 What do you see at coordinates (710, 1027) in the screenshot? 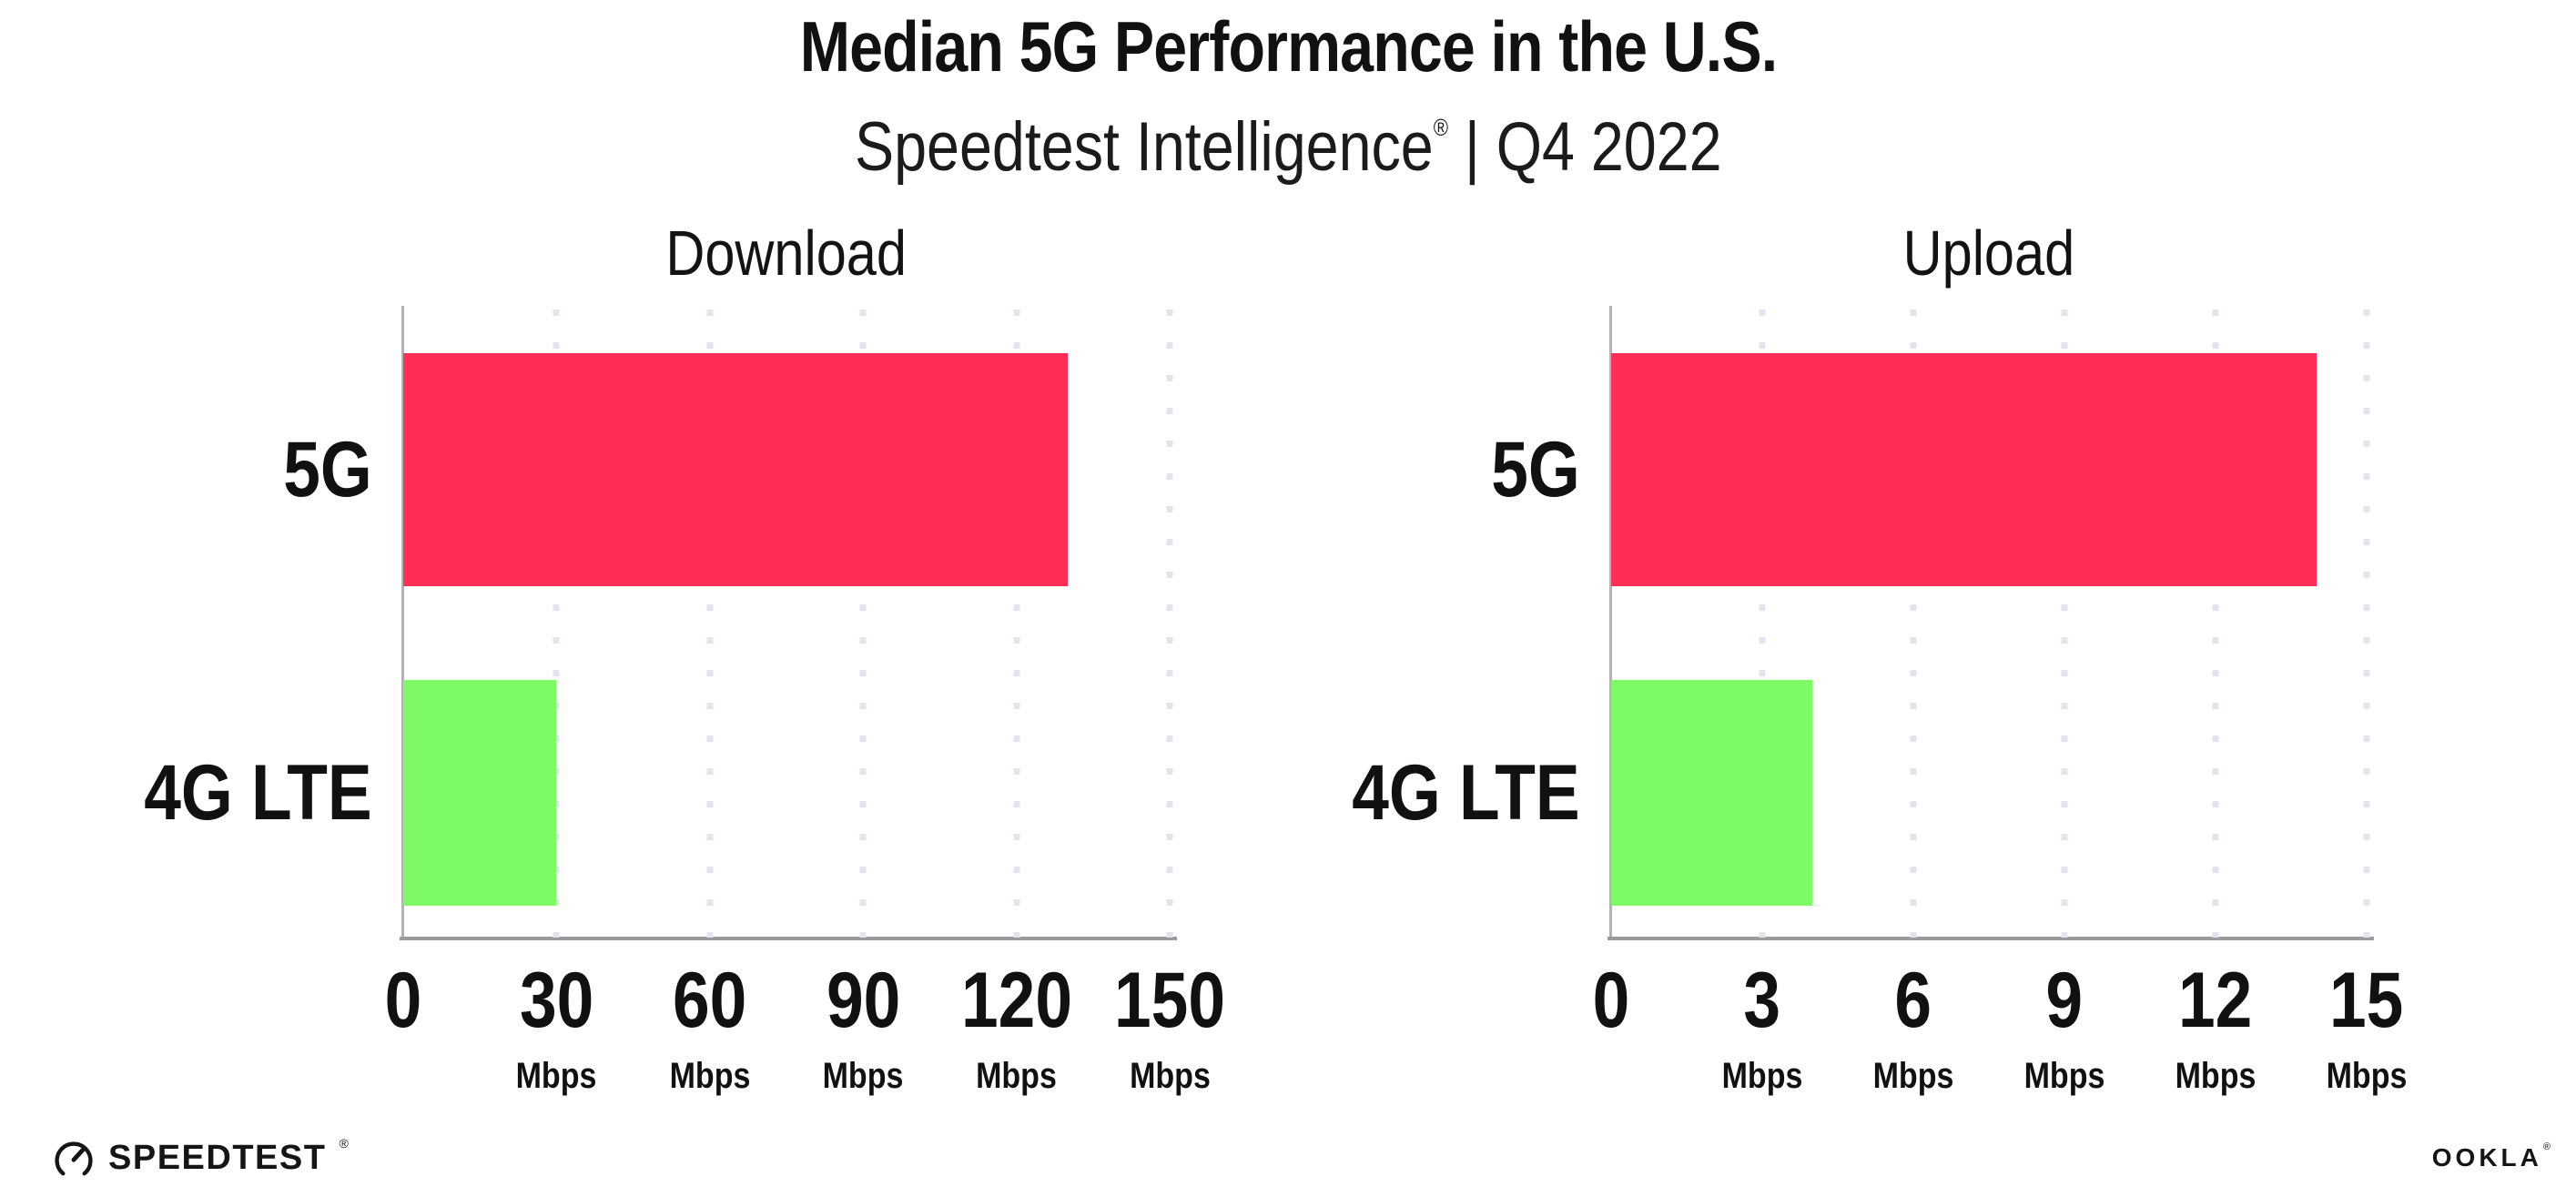
I see `tick-label: 60 Mbps` at bounding box center [710, 1027].